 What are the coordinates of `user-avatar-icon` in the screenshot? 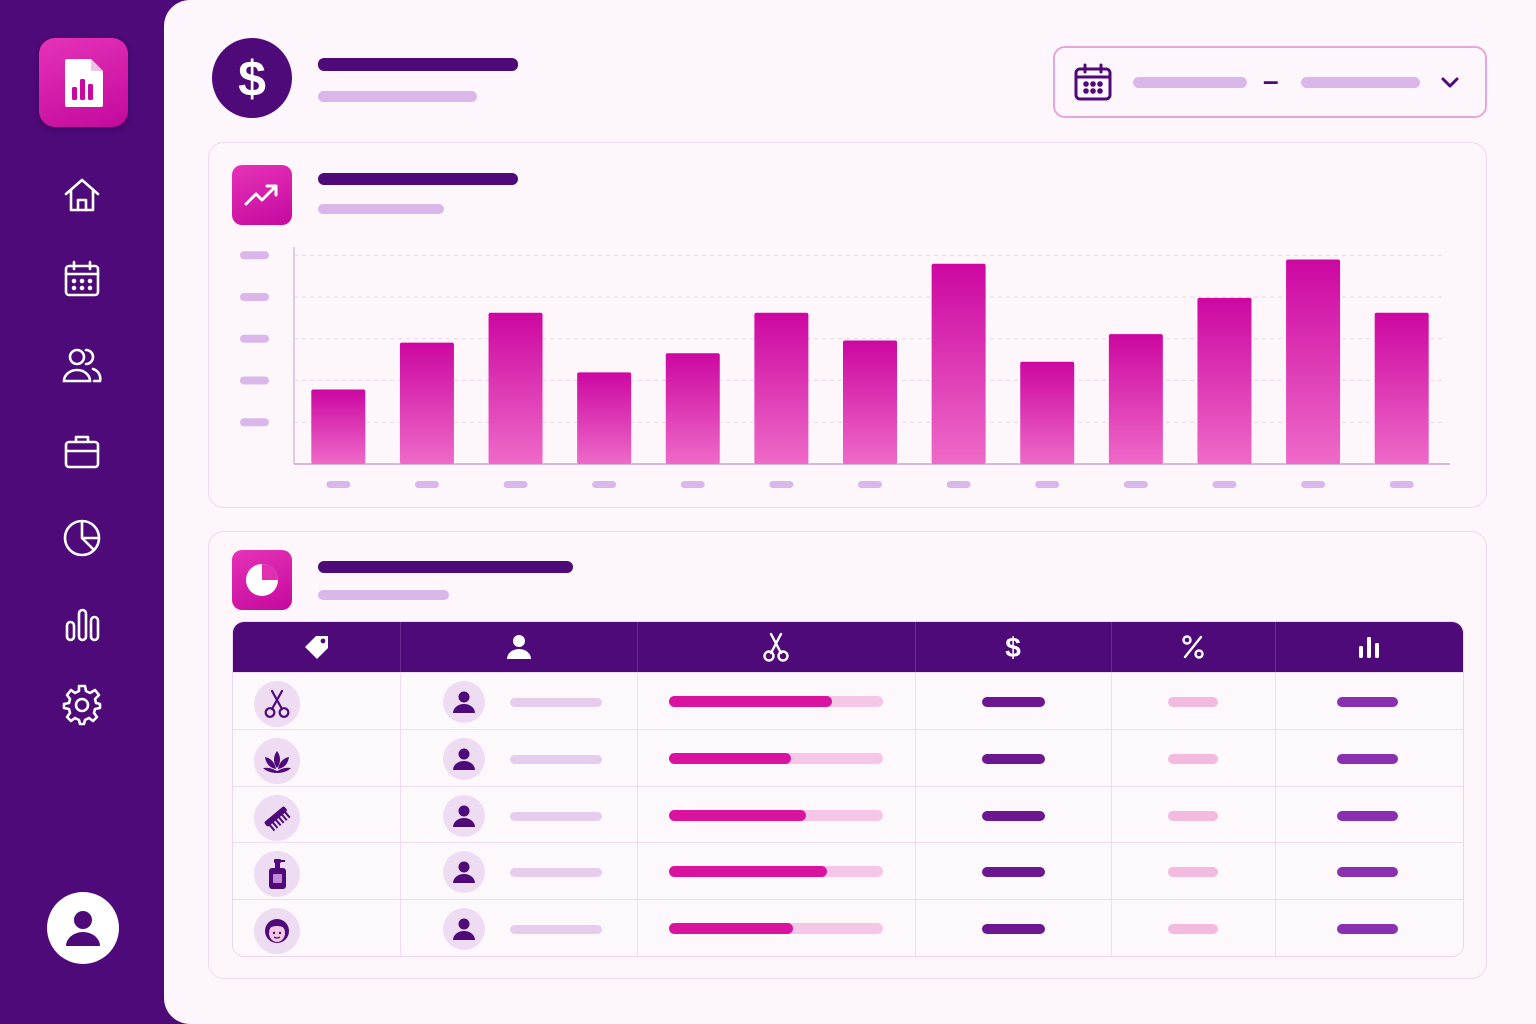 It's located at (83, 928).